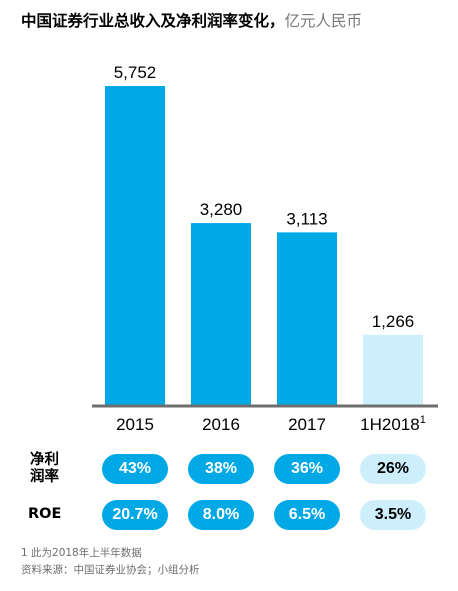  I want to click on footnote-marker: 1, so click(423, 420).